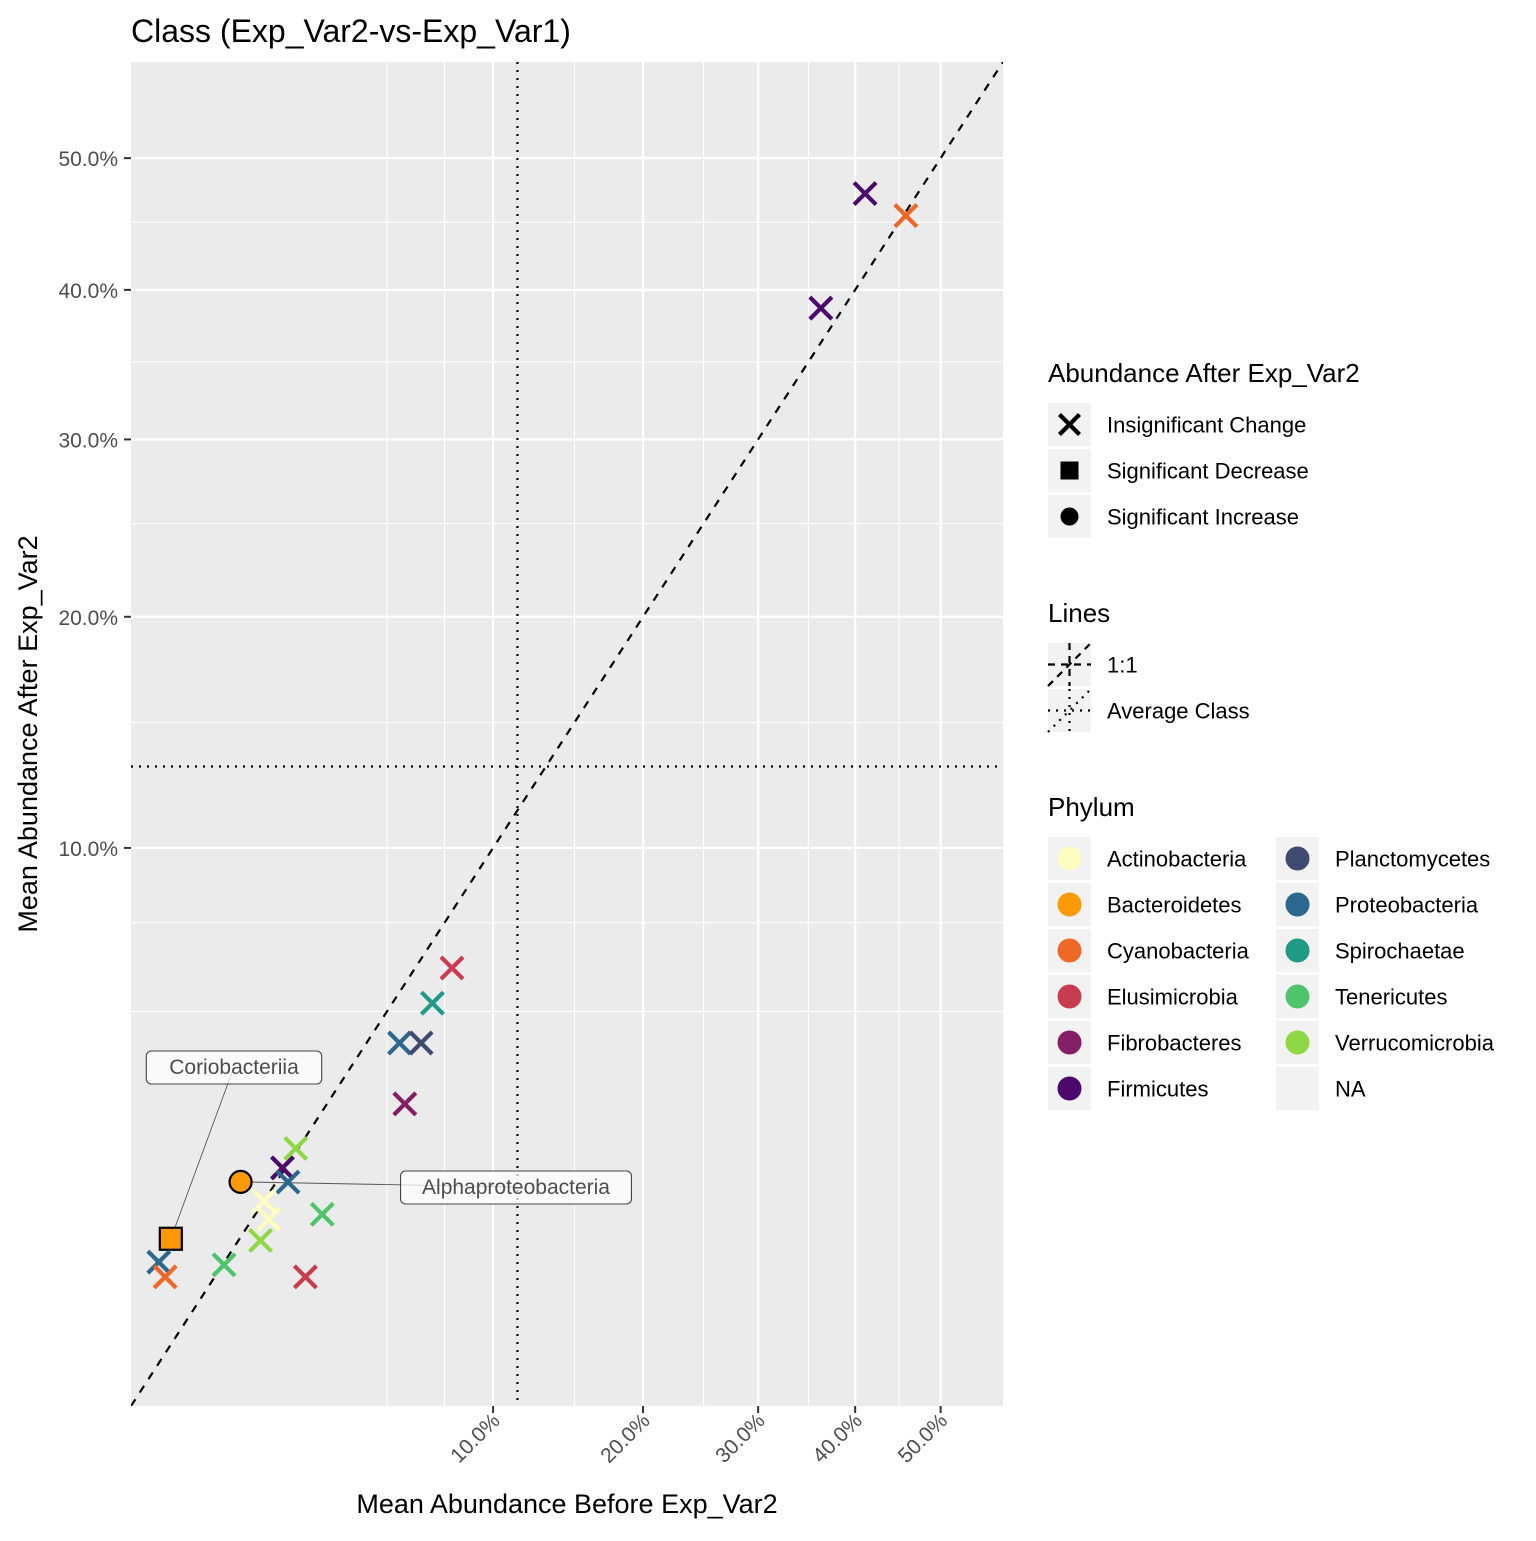 The image size is (1536, 1541). What do you see at coordinates (1174, 905) in the screenshot?
I see `legend-phylum-label: Bacteroidetes` at bounding box center [1174, 905].